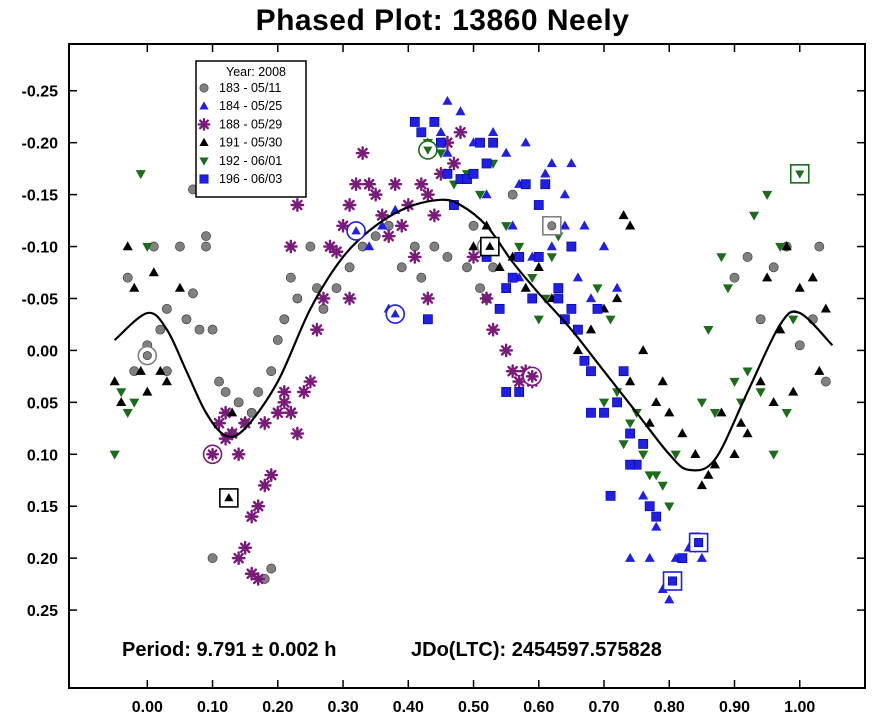  What do you see at coordinates (473, 707) in the screenshot?
I see `x-tick-label: 0.50` at bounding box center [473, 707].